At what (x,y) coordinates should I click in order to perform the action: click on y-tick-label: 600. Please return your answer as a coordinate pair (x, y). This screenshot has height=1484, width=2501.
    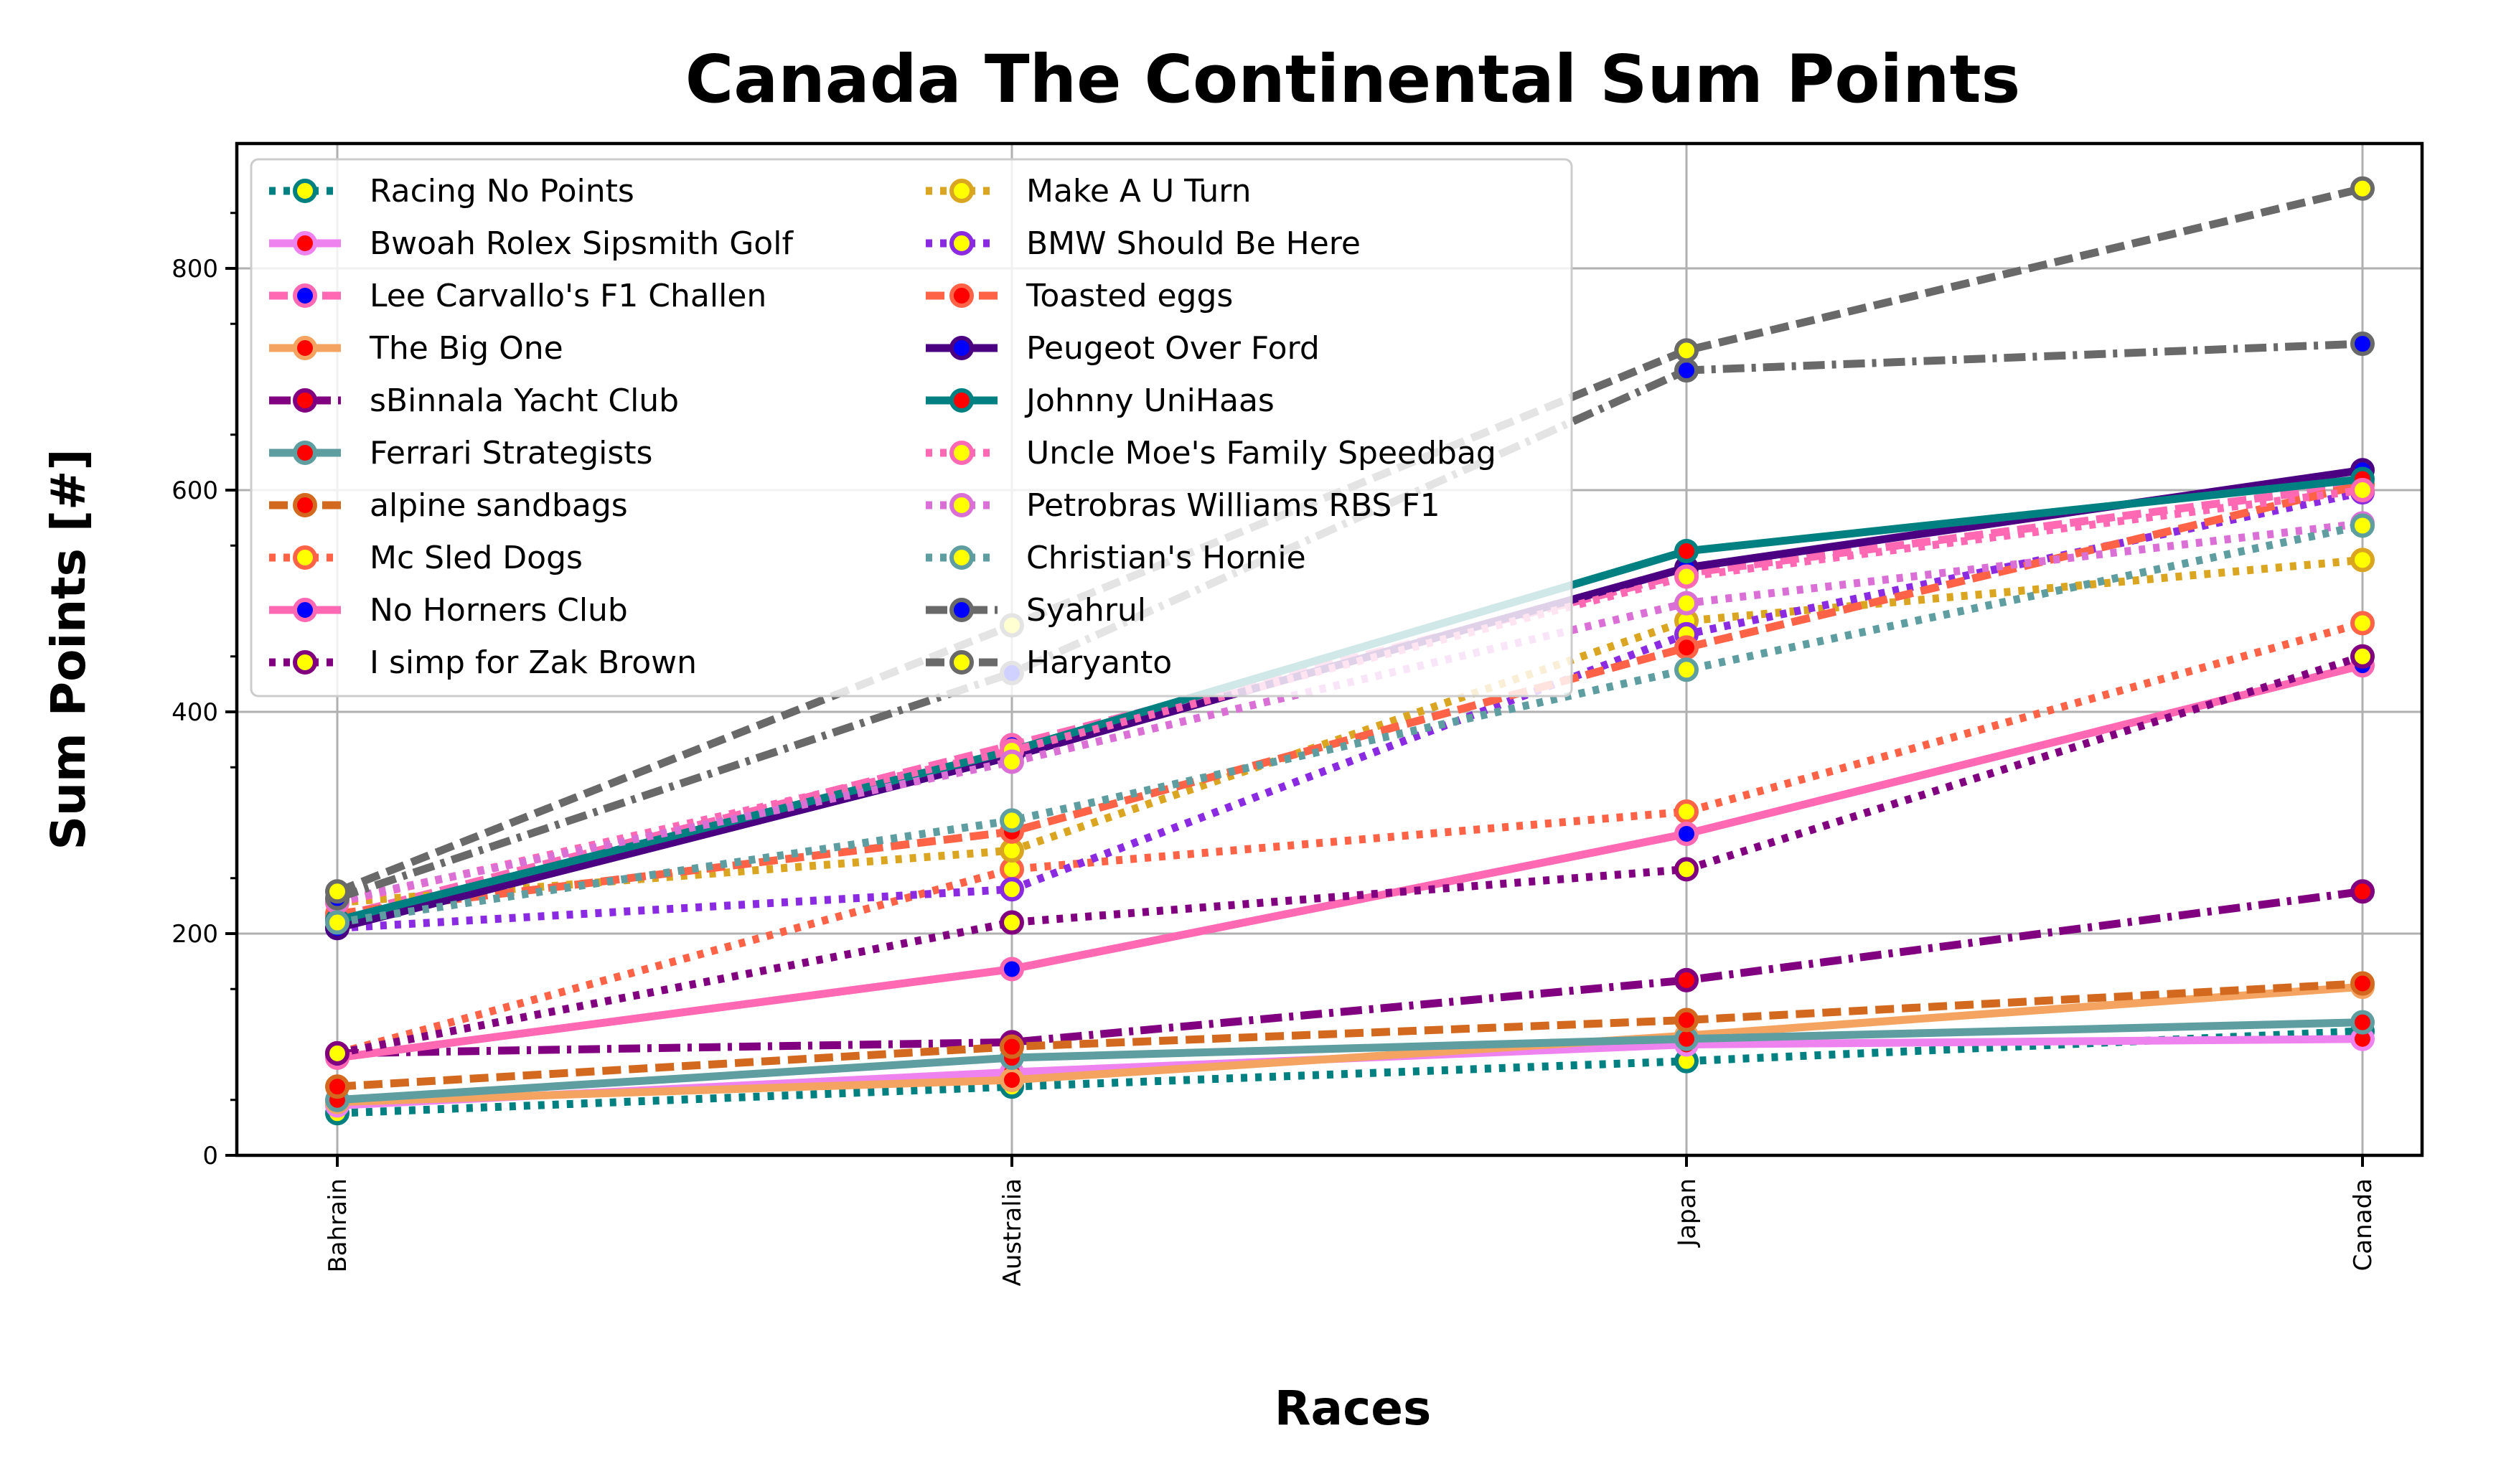
    Looking at the image, I should click on (195, 490).